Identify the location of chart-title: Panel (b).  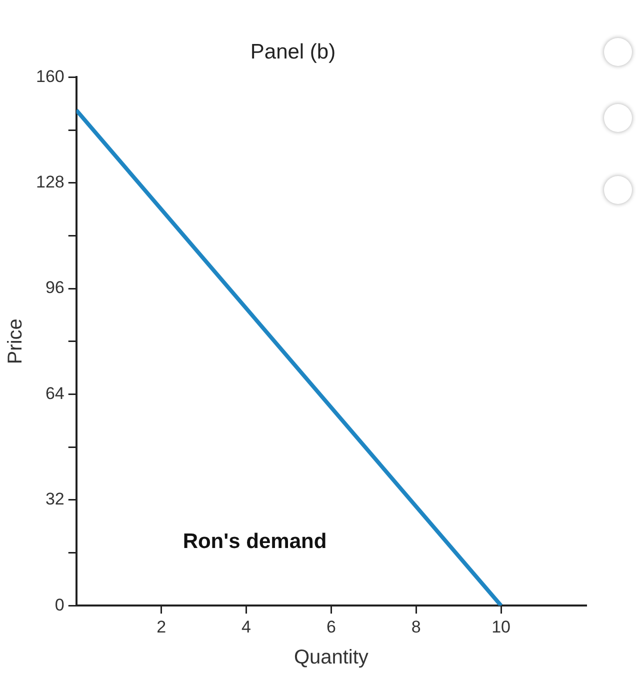
(293, 52).